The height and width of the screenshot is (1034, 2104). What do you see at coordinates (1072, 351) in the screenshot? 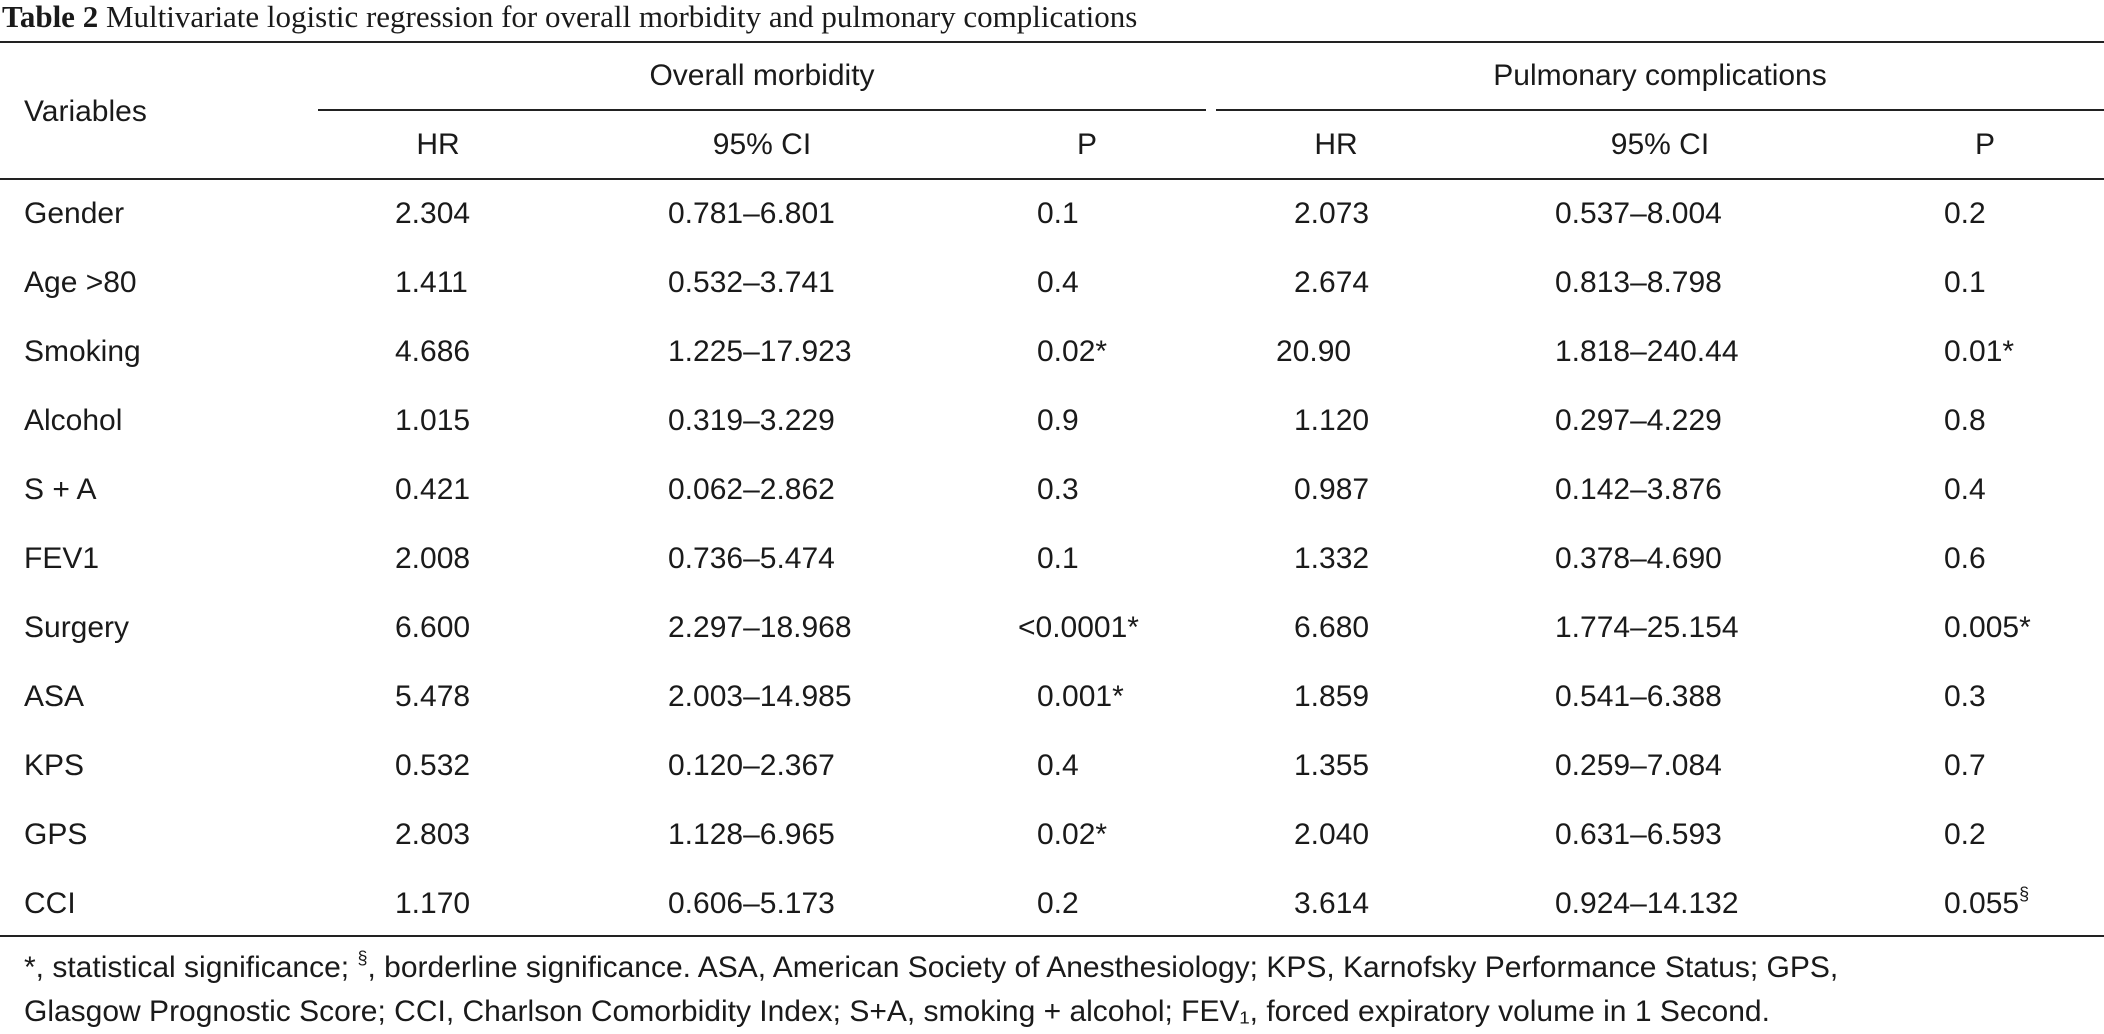
I see `cell-p-overall: 0.02*` at bounding box center [1072, 351].